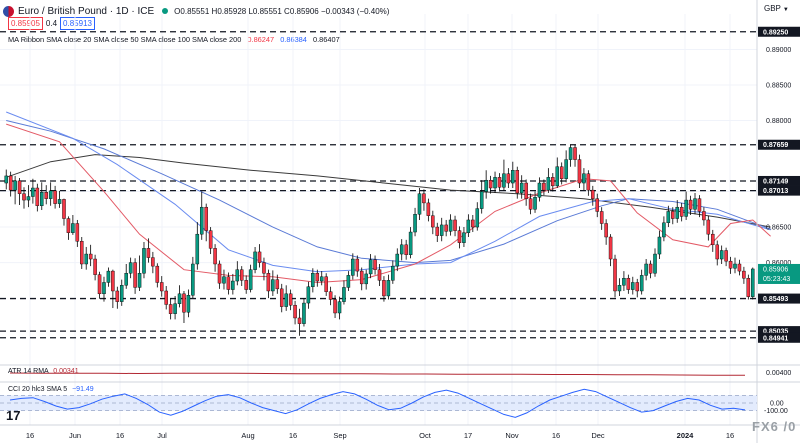 The width and height of the screenshot is (800, 443). What do you see at coordinates (293, 39) in the screenshot?
I see `ma-value-2: 0.86384` at bounding box center [293, 39].